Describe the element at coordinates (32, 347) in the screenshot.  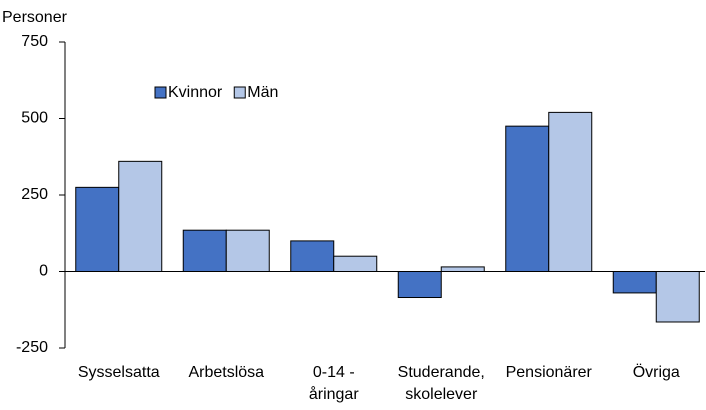
I see `y-tick-label: -250` at that location.